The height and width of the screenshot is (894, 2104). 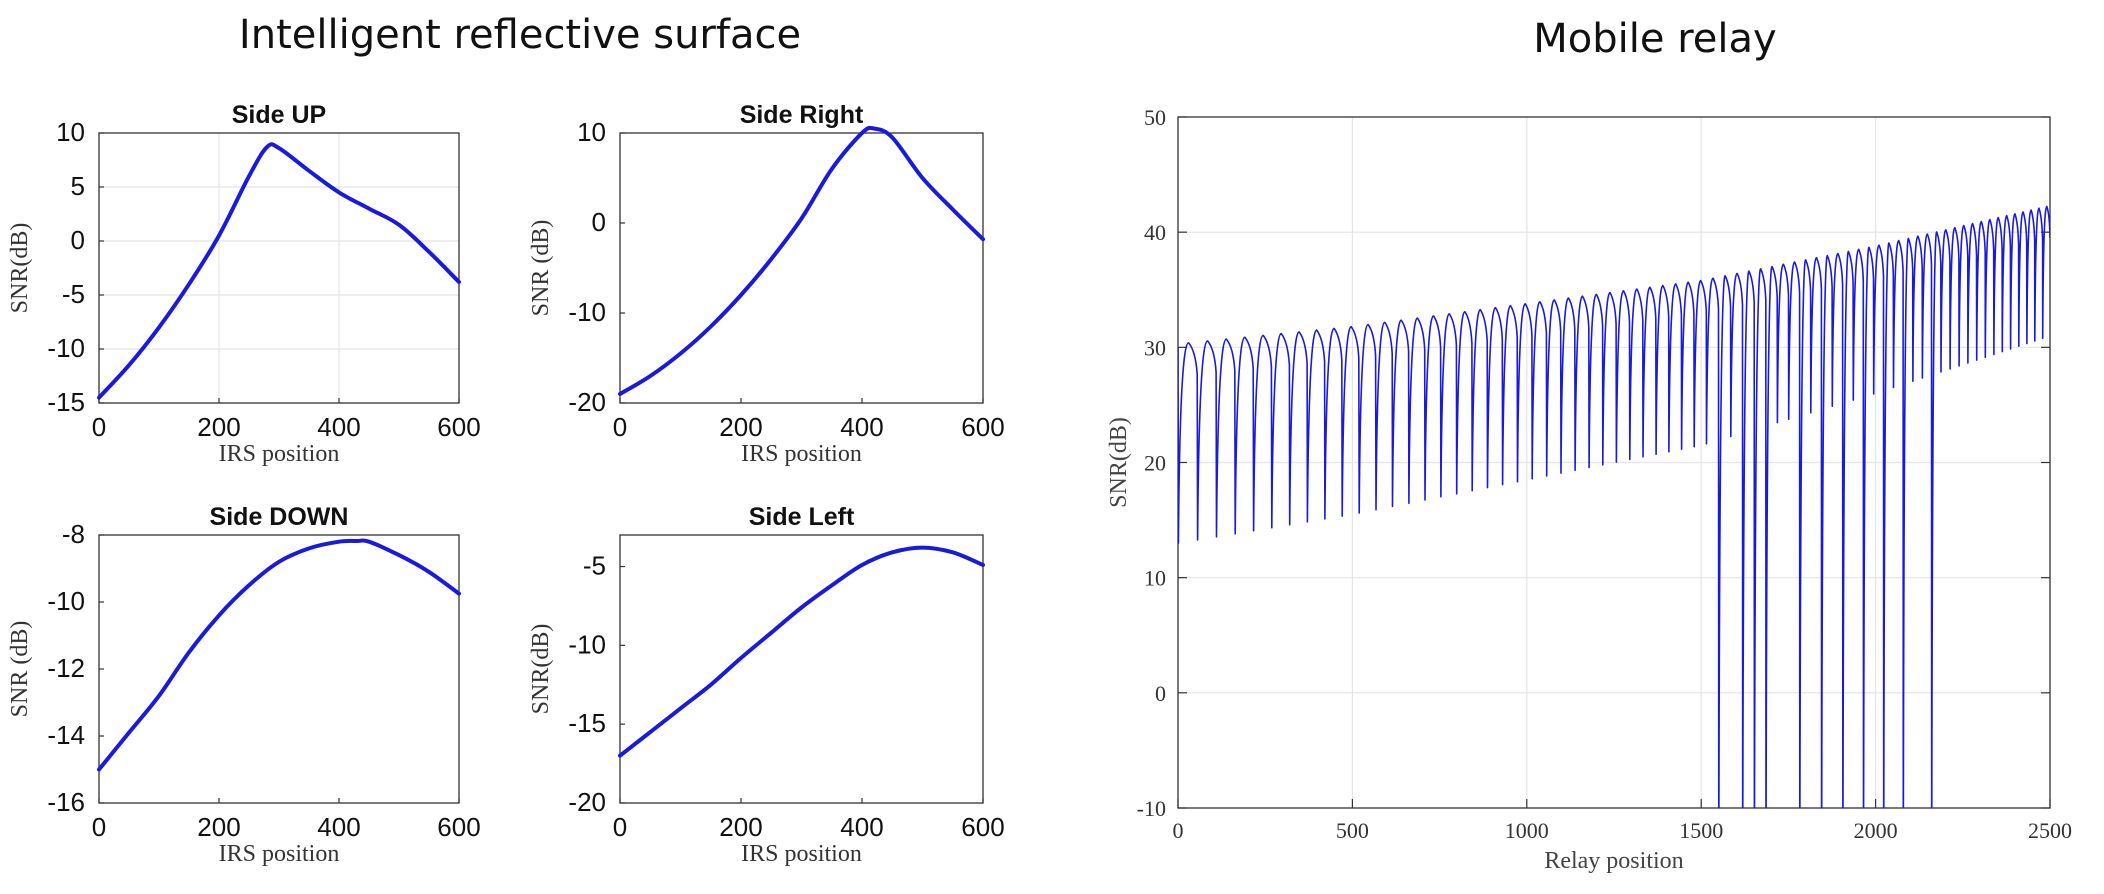 What do you see at coordinates (1155, 347) in the screenshot?
I see `y-tick-label: 30` at bounding box center [1155, 347].